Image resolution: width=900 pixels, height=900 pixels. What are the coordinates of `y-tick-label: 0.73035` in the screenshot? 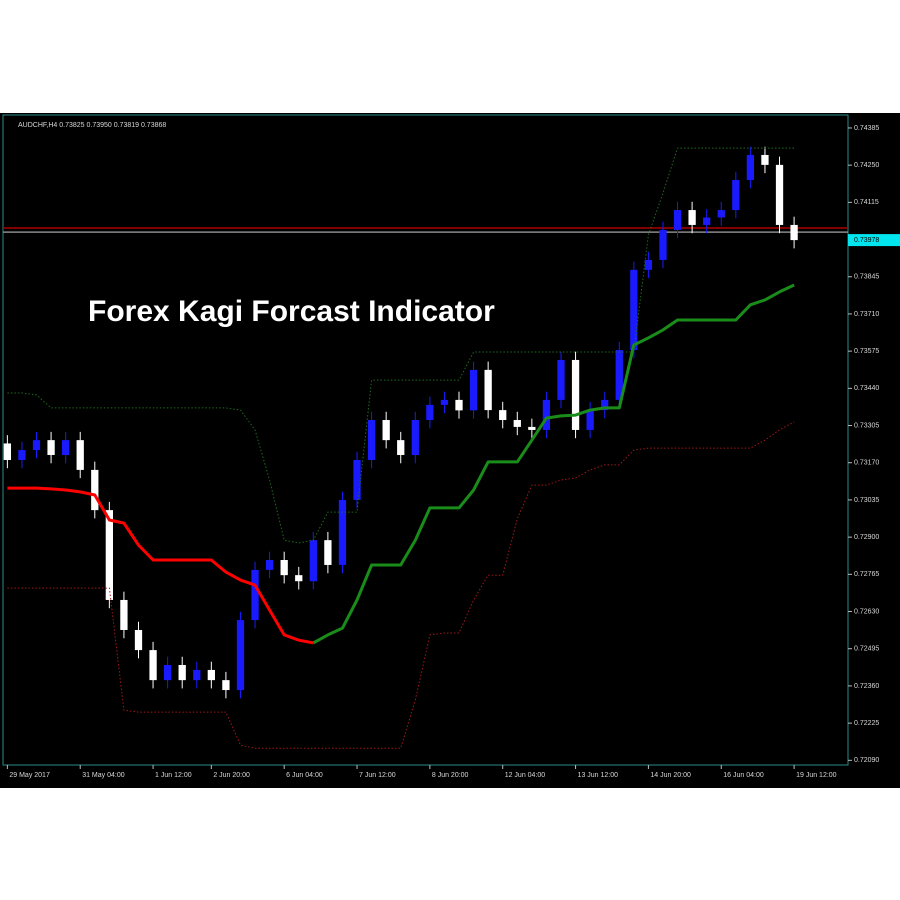 It's located at (866, 500).